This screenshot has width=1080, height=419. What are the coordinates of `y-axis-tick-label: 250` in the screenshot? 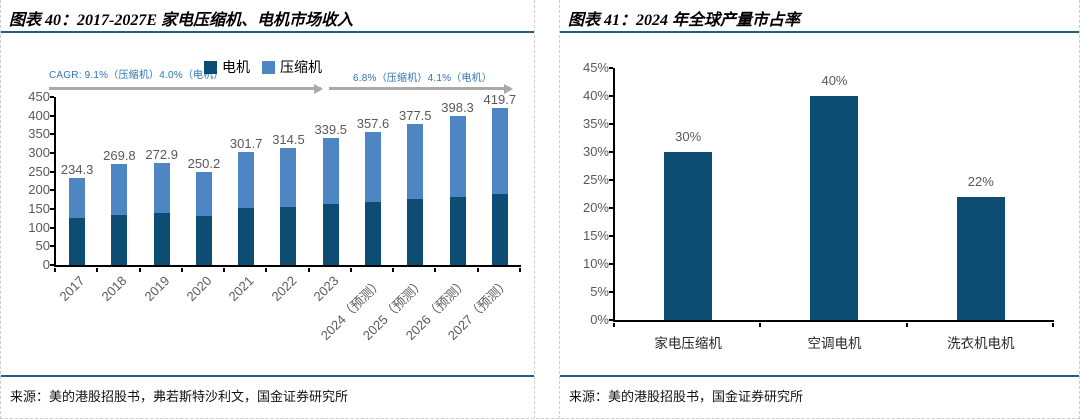 It's located at (39, 171).